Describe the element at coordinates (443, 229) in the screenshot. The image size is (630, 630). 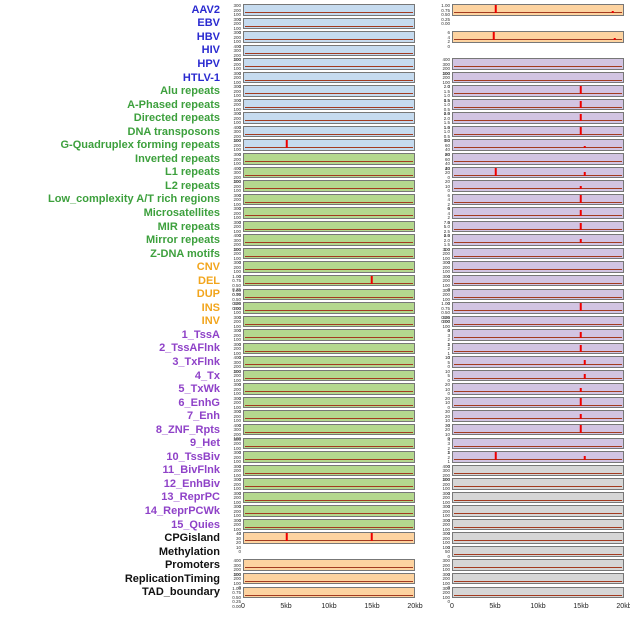
I see `y-axis-ticks: 7.5 5.0 2.5 0.0` at that location.